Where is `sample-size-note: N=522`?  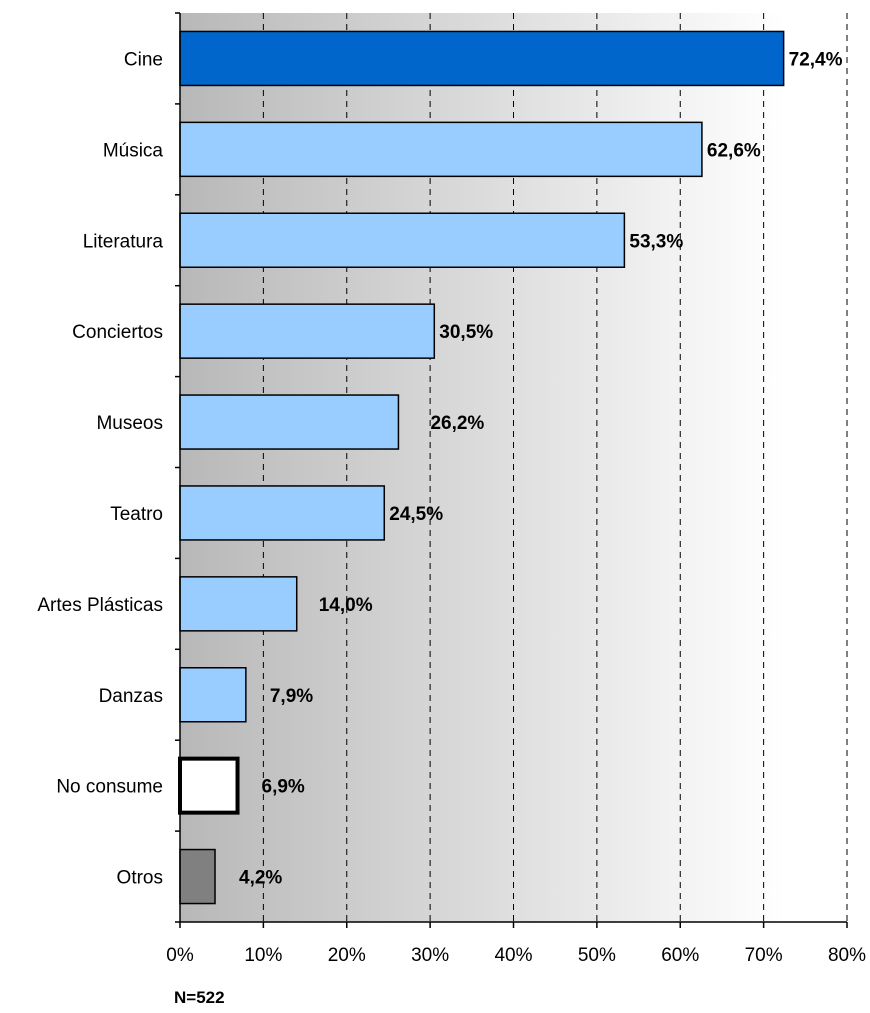 sample-size-note: N=522 is located at coordinates (199, 997).